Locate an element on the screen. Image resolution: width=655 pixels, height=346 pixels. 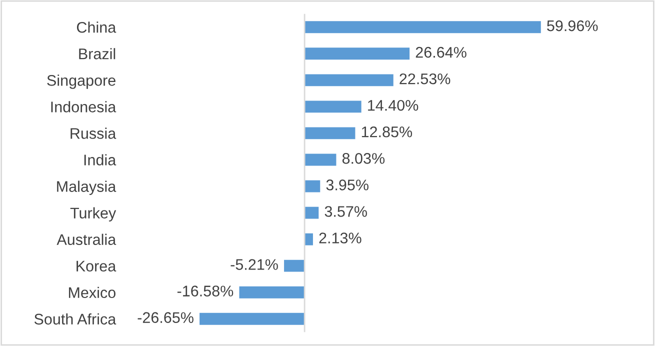
y-tick-label: Turkey is located at coordinates (93, 214).